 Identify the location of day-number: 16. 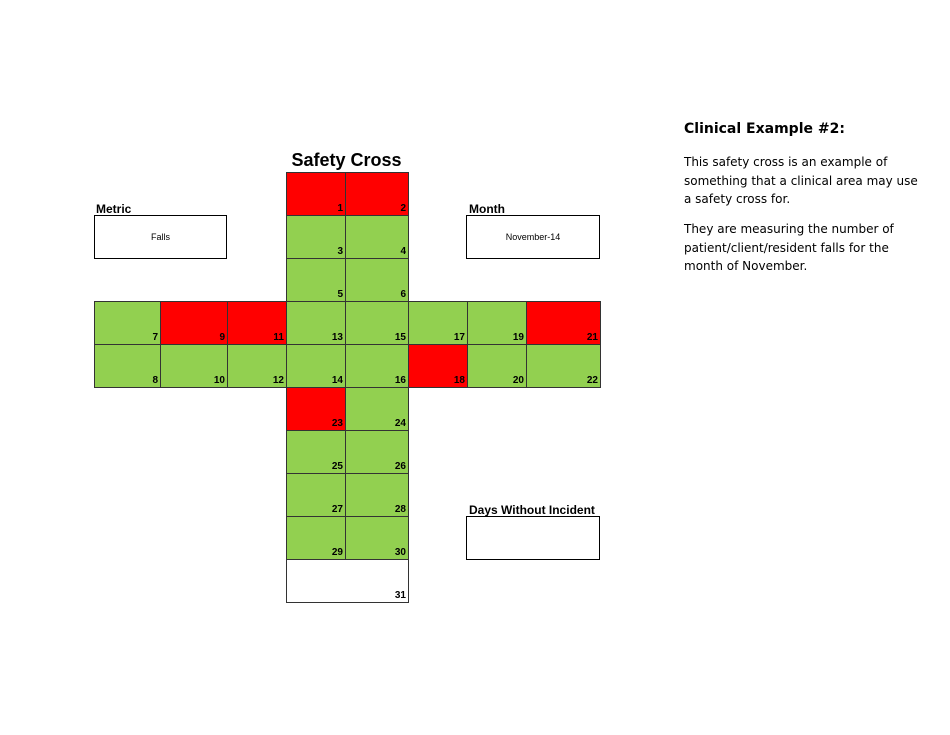
(400, 380).